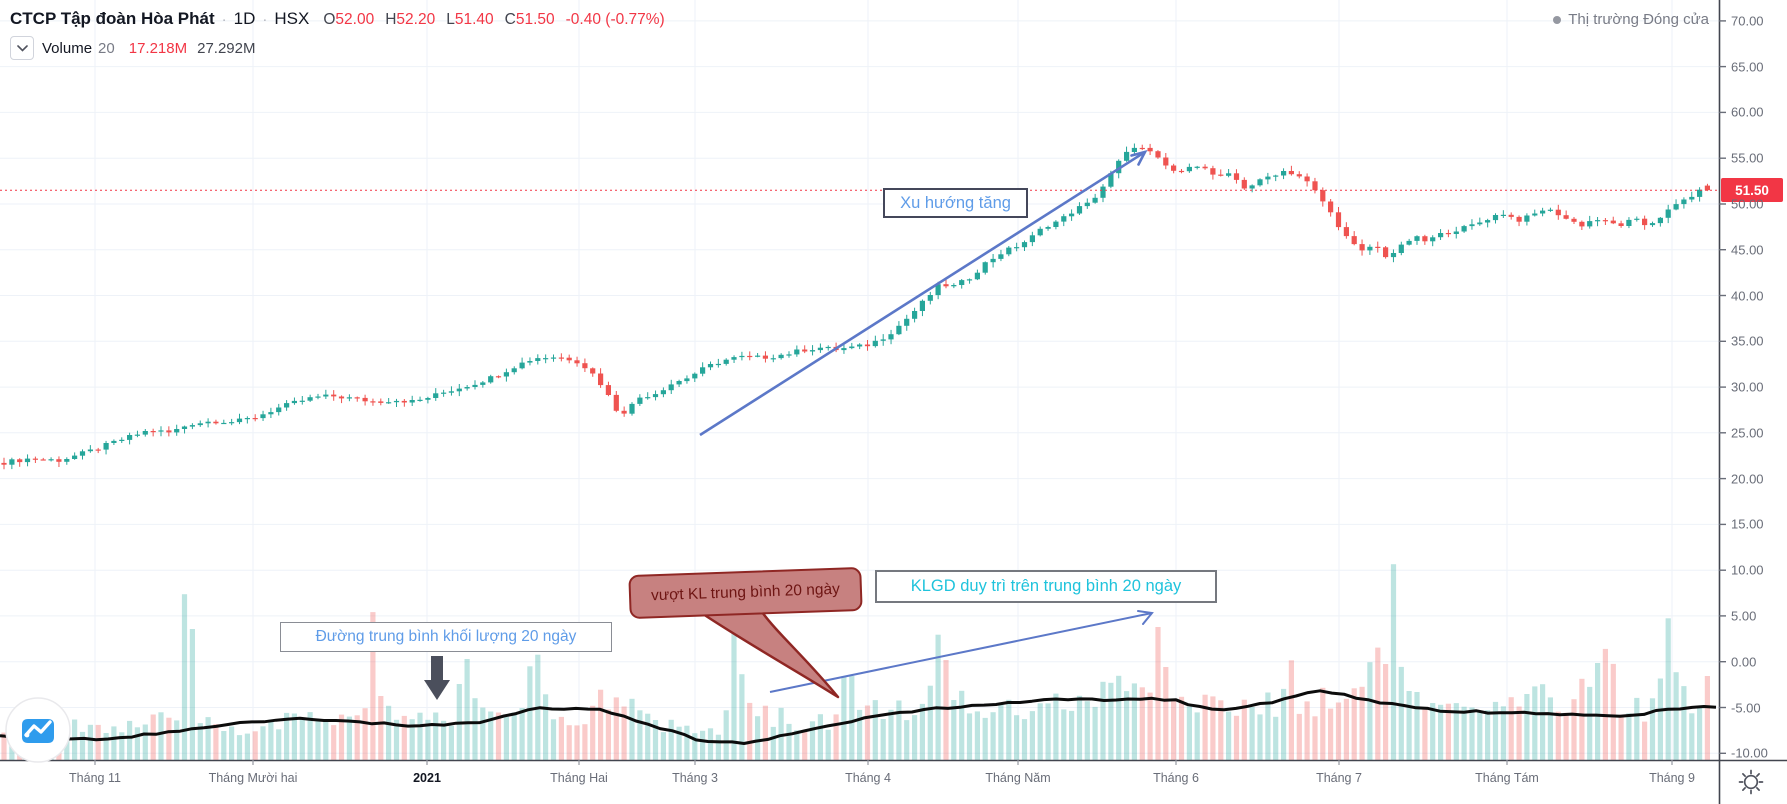 The height and width of the screenshot is (804, 1787). What do you see at coordinates (961, 651) in the screenshot?
I see `volume-arrow` at bounding box center [961, 651].